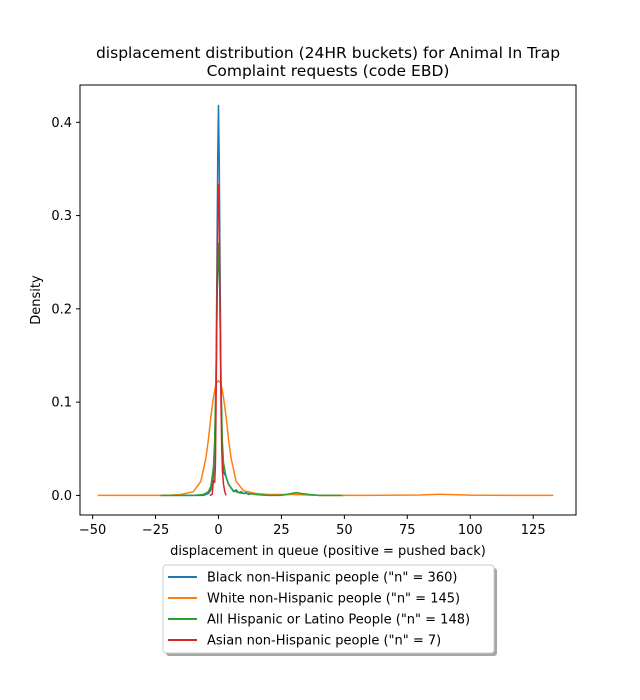  What do you see at coordinates (328, 71) in the screenshot?
I see `chart-title-line-2: Complaint requests (code EBD)` at bounding box center [328, 71].